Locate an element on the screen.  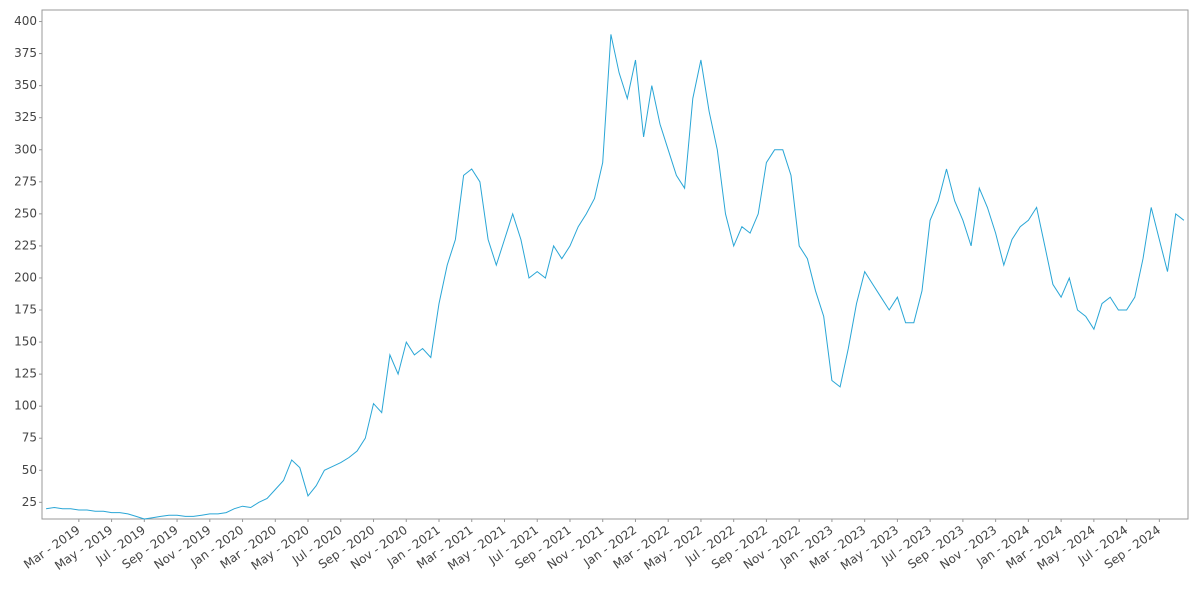
y-tick-label: 300 is located at coordinates (25, 149).